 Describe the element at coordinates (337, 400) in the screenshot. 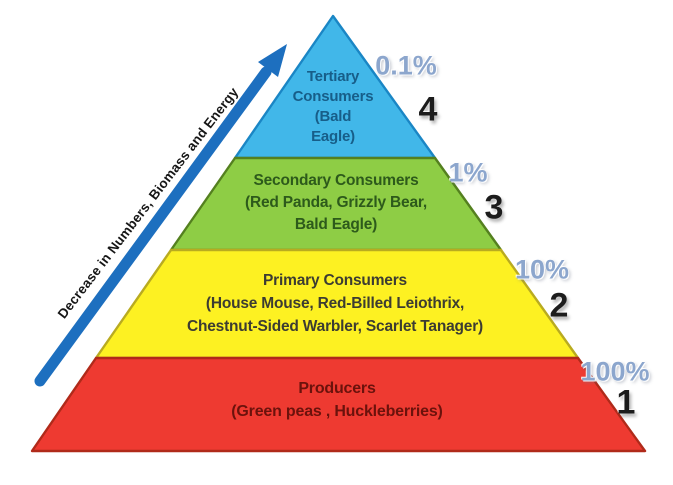

I see `level-label-producers: Producers (Green peas , Huckleberries)` at that location.